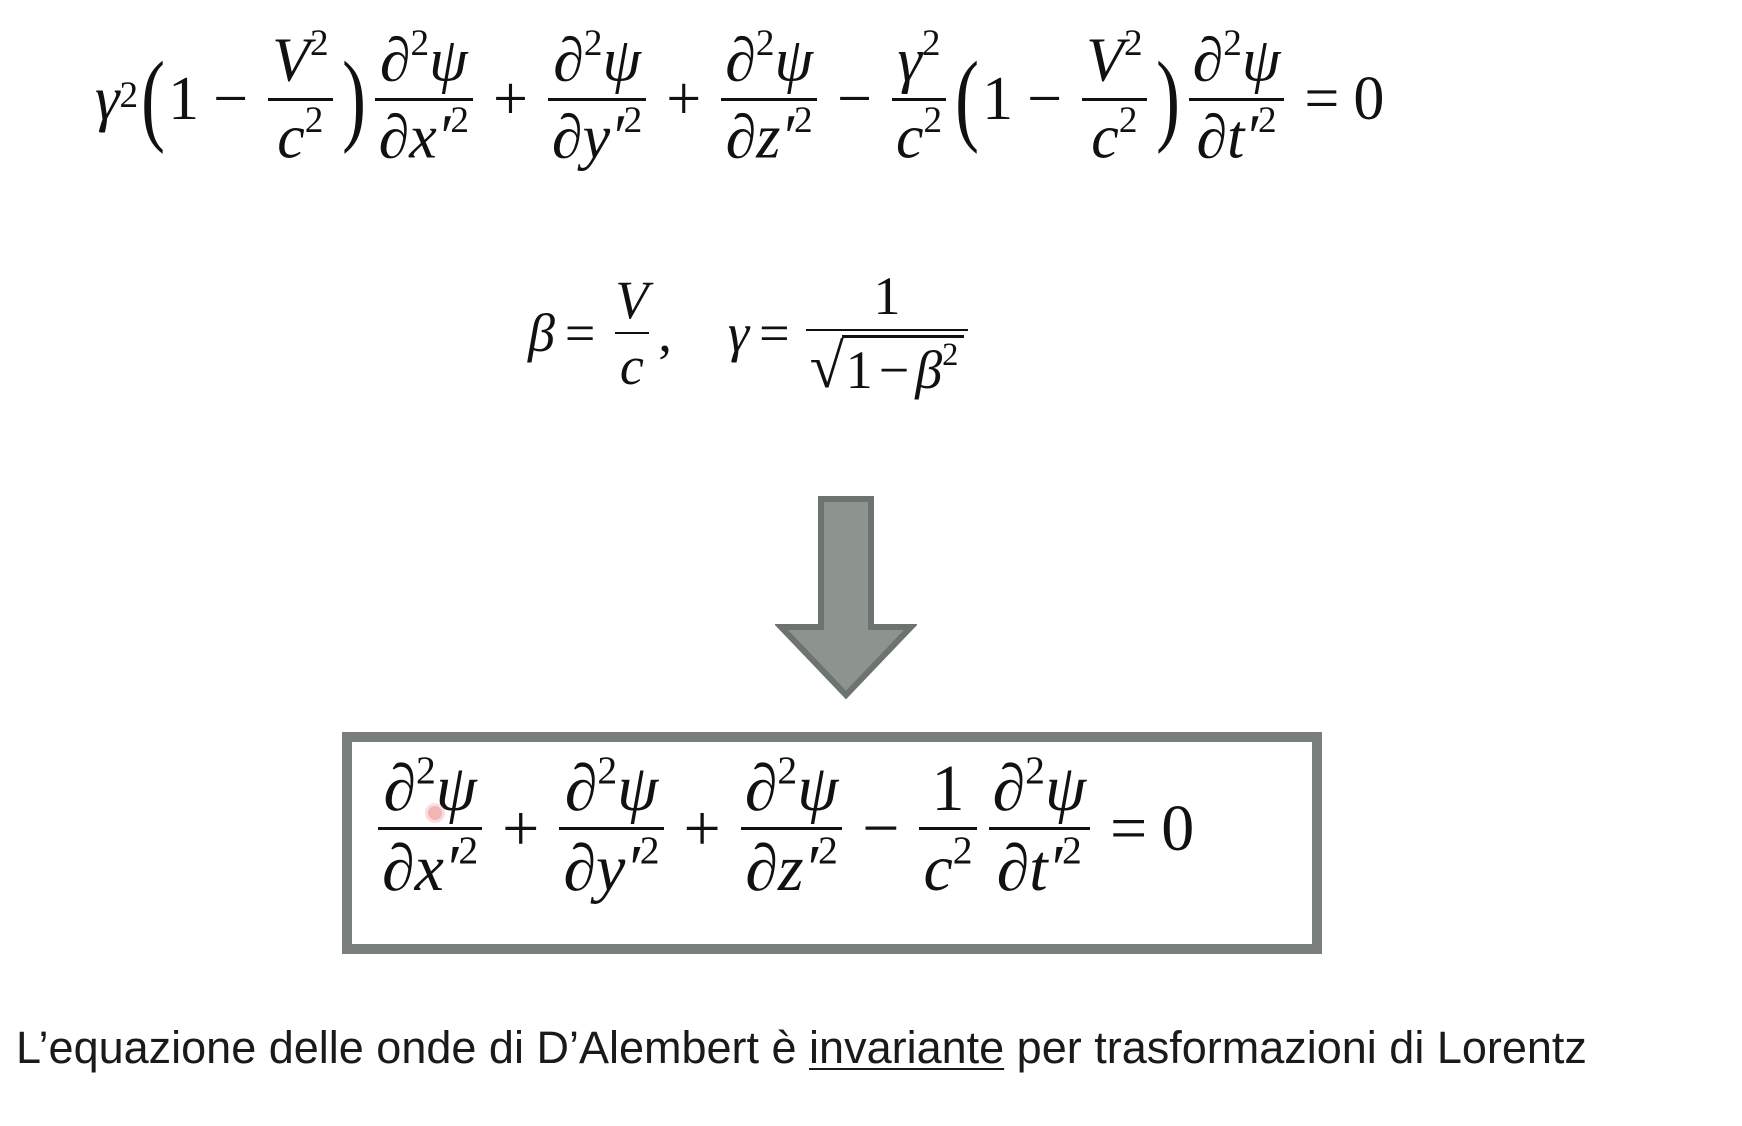 The height and width of the screenshot is (1126, 1742). I want to click on gamma2-over-c2-fraction: γ2 c2, so click(919, 98).